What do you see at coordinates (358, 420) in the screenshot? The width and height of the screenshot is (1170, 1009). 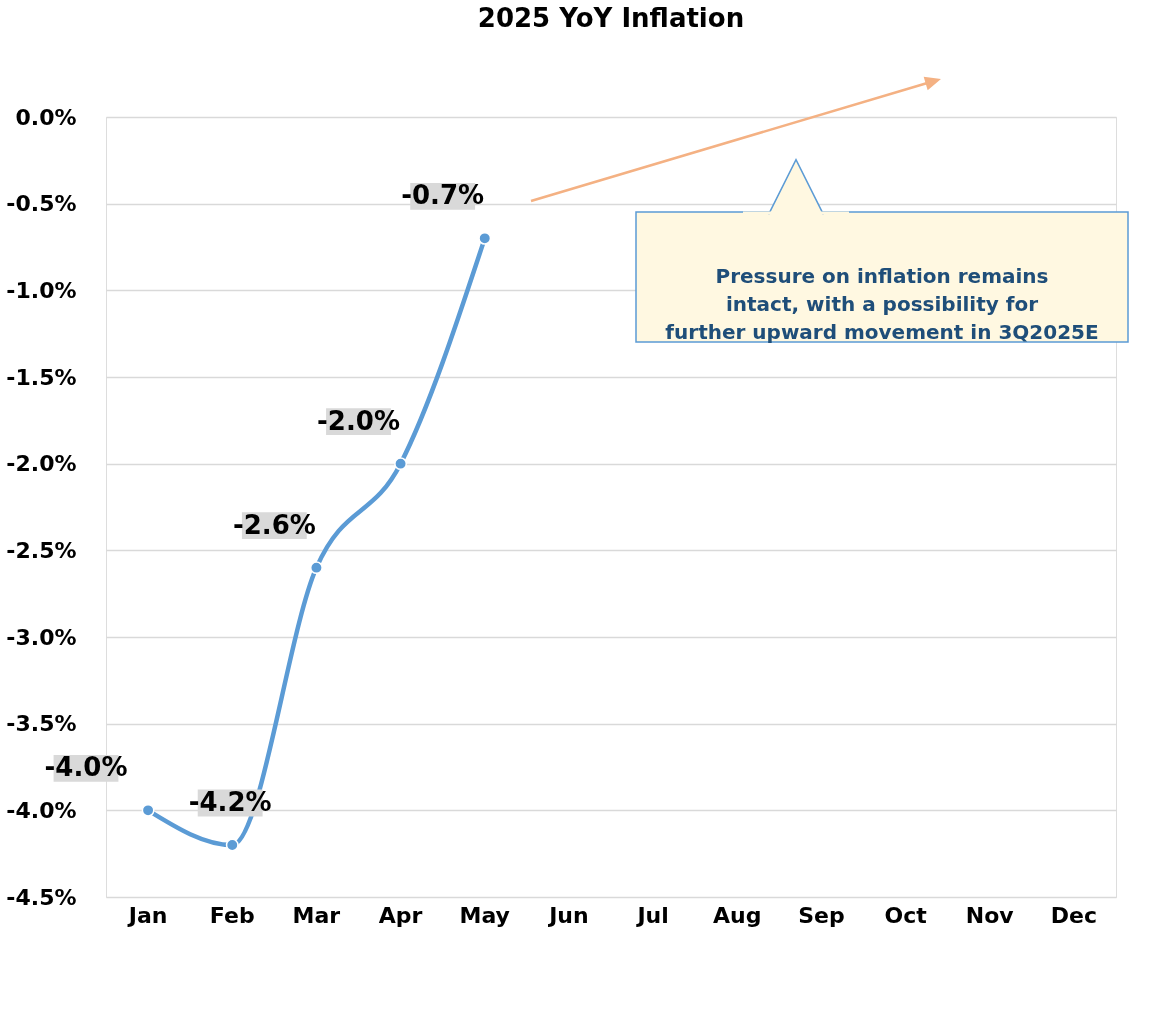 I see `data-label: -2.0%` at bounding box center [358, 420].